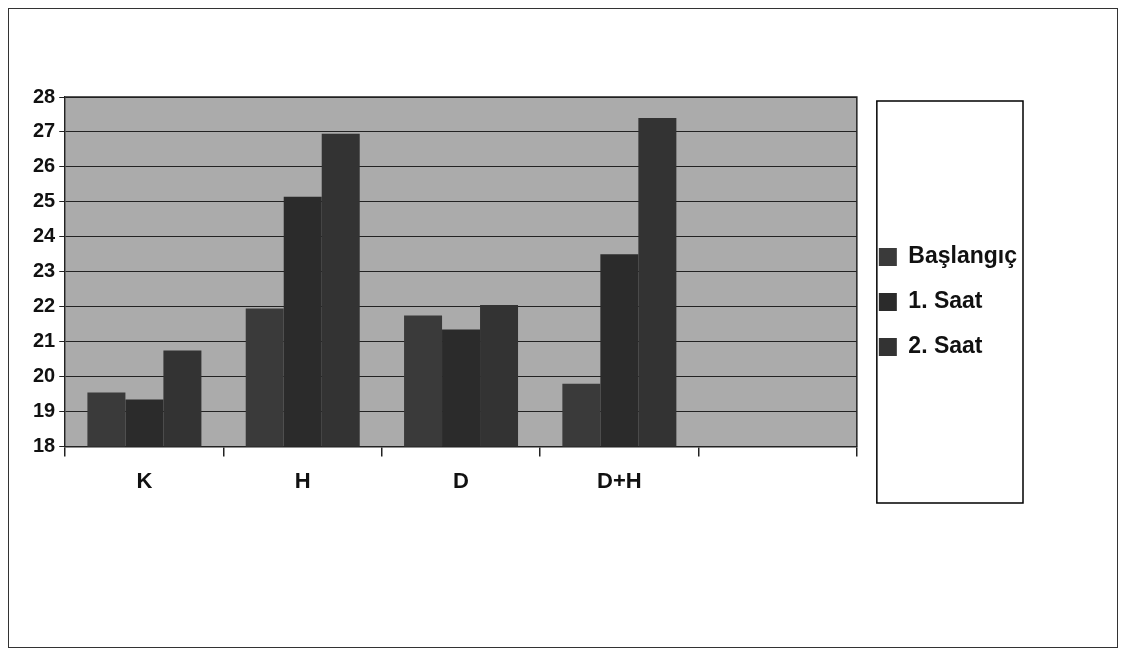 The width and height of the screenshot is (1128, 658). I want to click on y-tick-label: 22, so click(44, 305).